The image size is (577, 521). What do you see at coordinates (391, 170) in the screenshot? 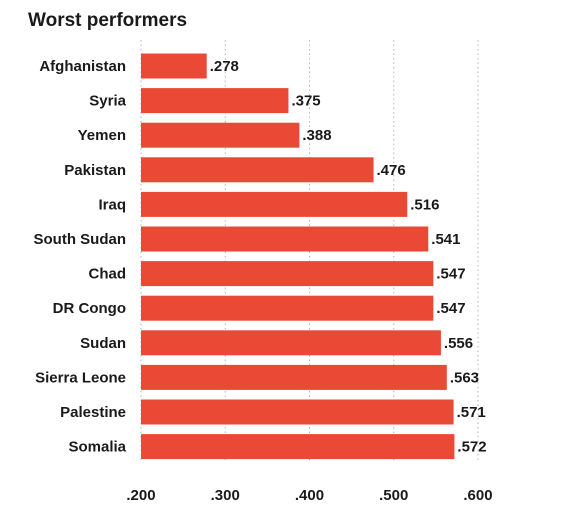
I see `value-label: .476` at bounding box center [391, 170].